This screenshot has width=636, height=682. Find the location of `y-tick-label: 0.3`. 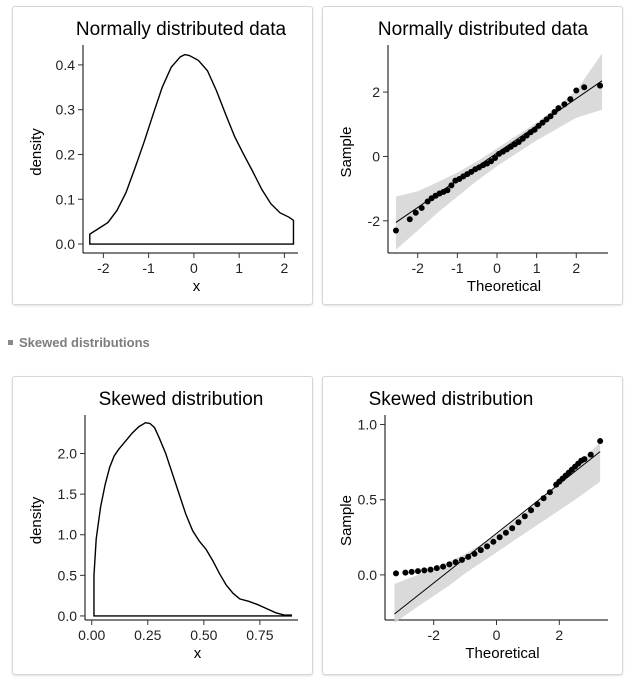

y-tick-label: 0.3 is located at coordinates (66, 110).